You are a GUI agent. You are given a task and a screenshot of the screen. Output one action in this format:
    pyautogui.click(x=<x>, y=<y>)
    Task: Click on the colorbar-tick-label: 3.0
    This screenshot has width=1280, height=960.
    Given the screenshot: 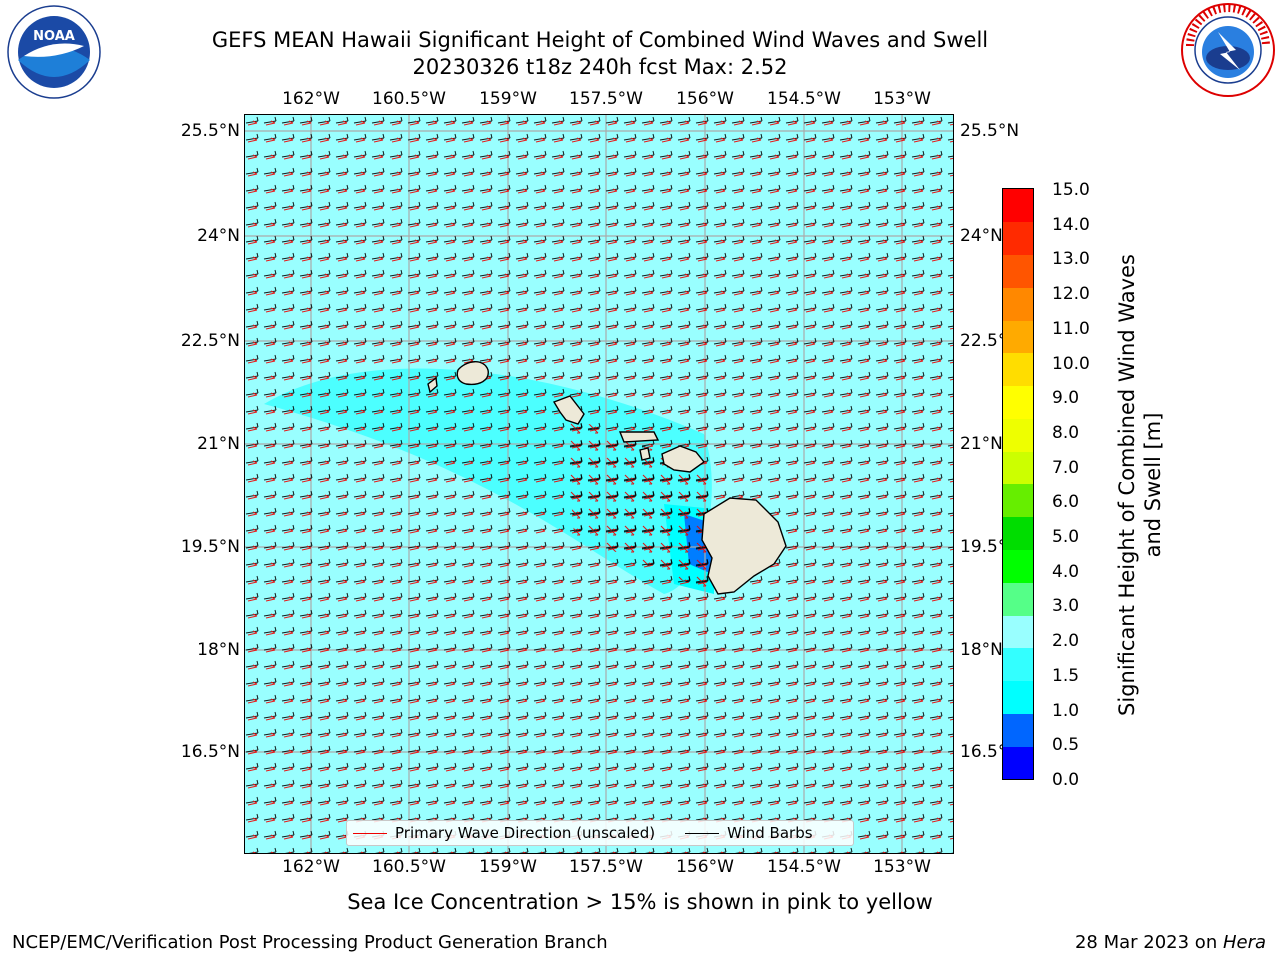 What is the action you would take?
    pyautogui.click(x=1066, y=606)
    